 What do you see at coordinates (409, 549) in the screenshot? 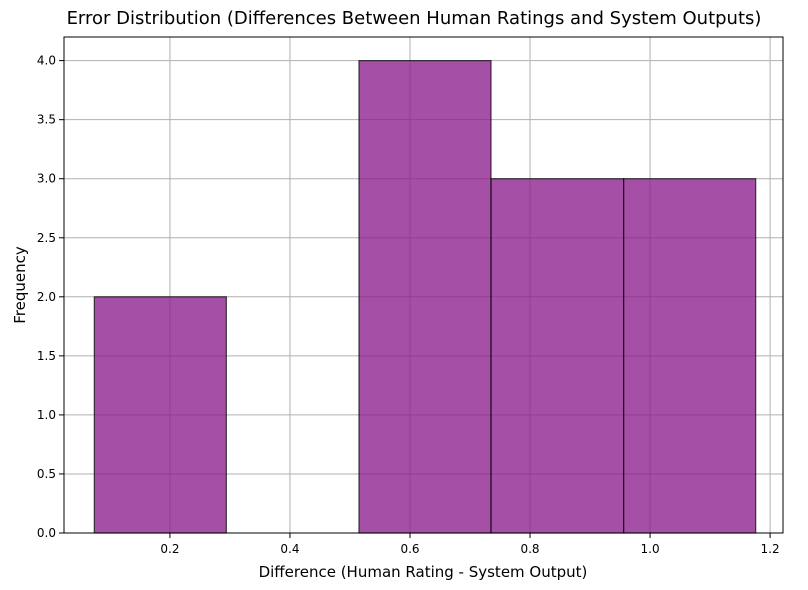
I see `x-tick-label: 0.6` at bounding box center [409, 549].